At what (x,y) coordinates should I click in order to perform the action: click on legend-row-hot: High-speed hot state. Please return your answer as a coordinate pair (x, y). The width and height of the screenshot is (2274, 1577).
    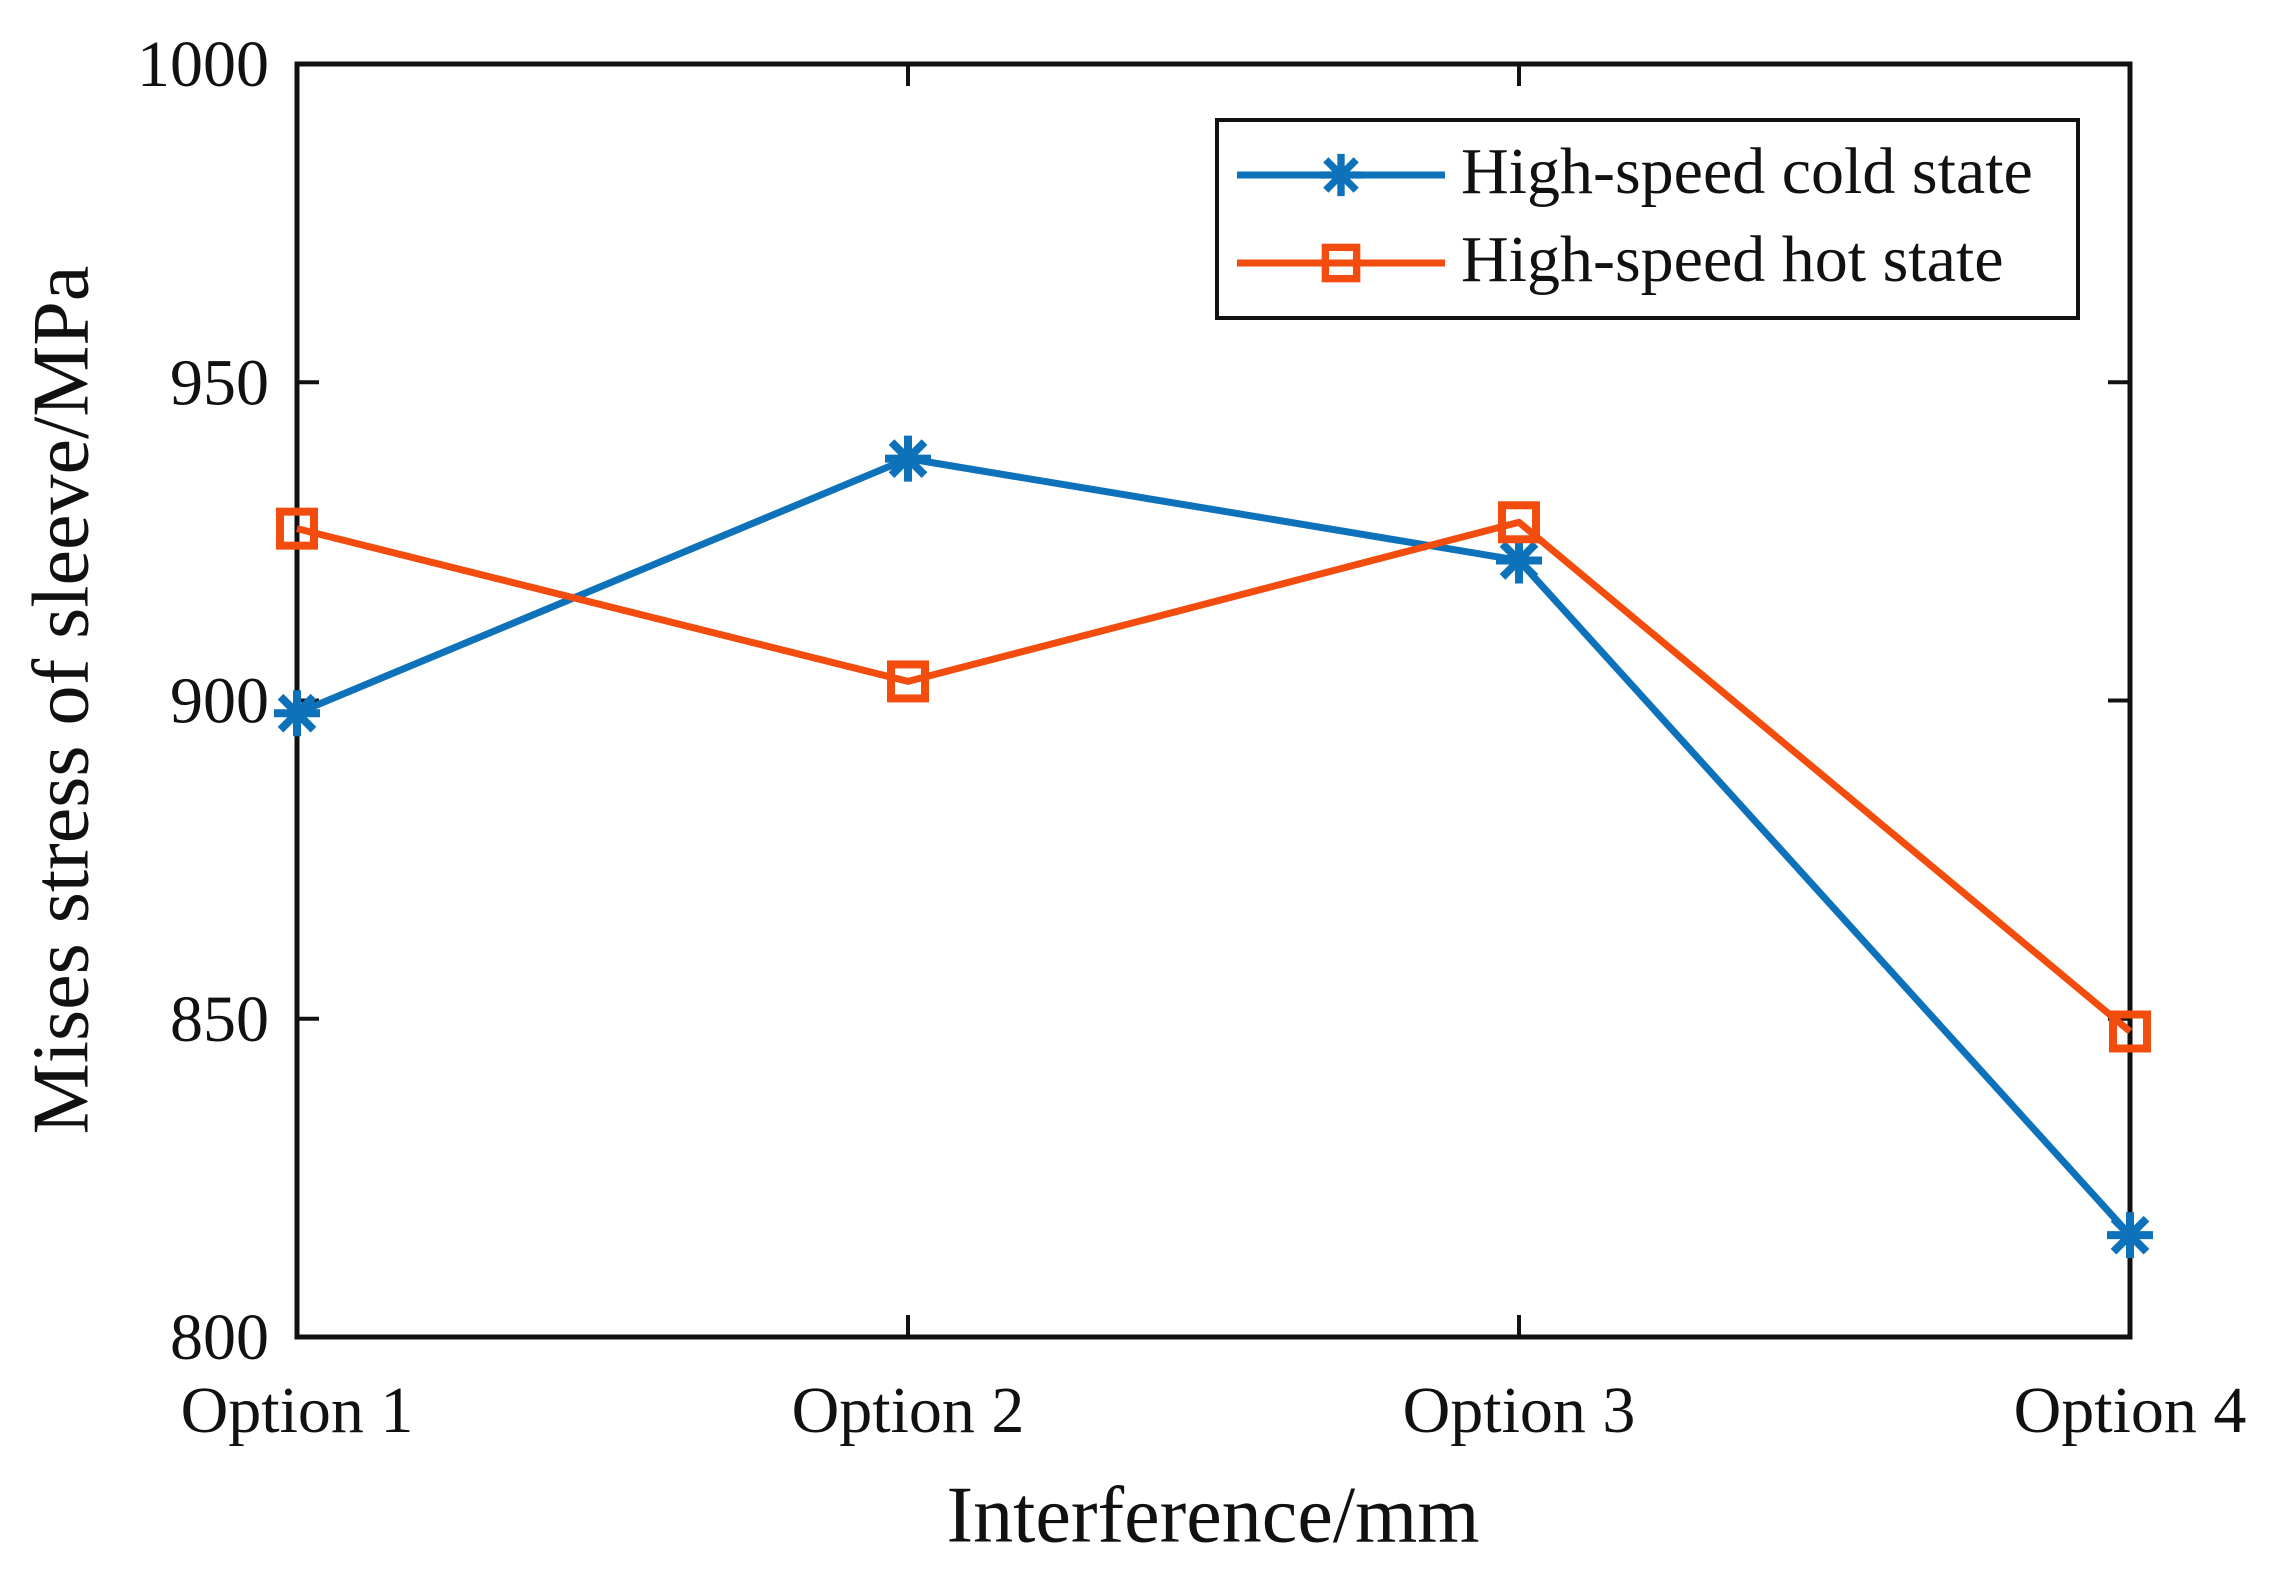
    Looking at the image, I should click on (1655, 263).